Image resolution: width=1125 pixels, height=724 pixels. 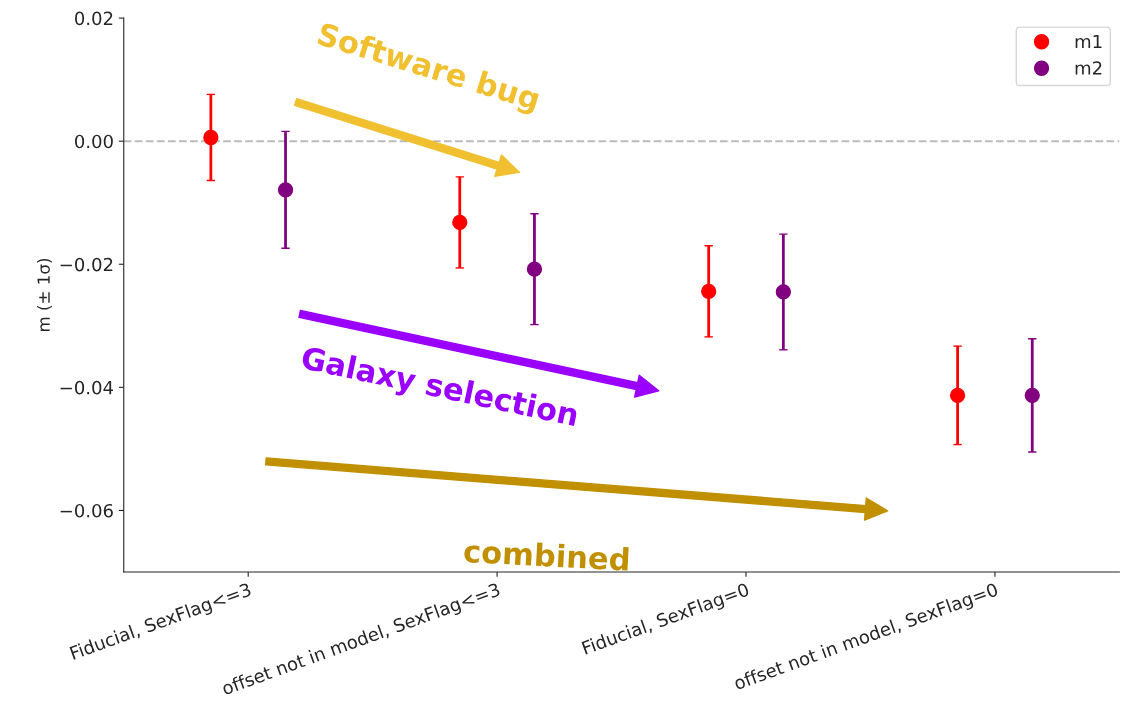 What do you see at coordinates (86, 264) in the screenshot?
I see `y-tick-label: −0.02` at bounding box center [86, 264].